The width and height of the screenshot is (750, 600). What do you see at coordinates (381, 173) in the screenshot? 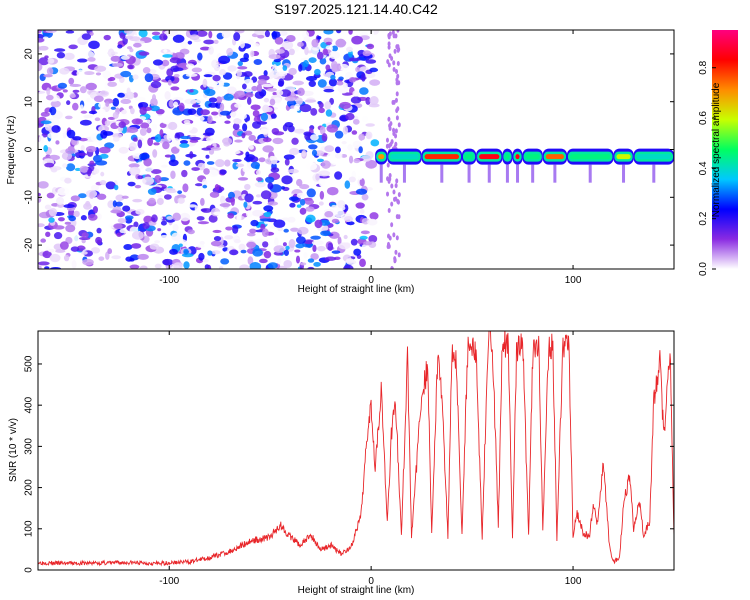
I see `band-smear` at bounding box center [381, 173].